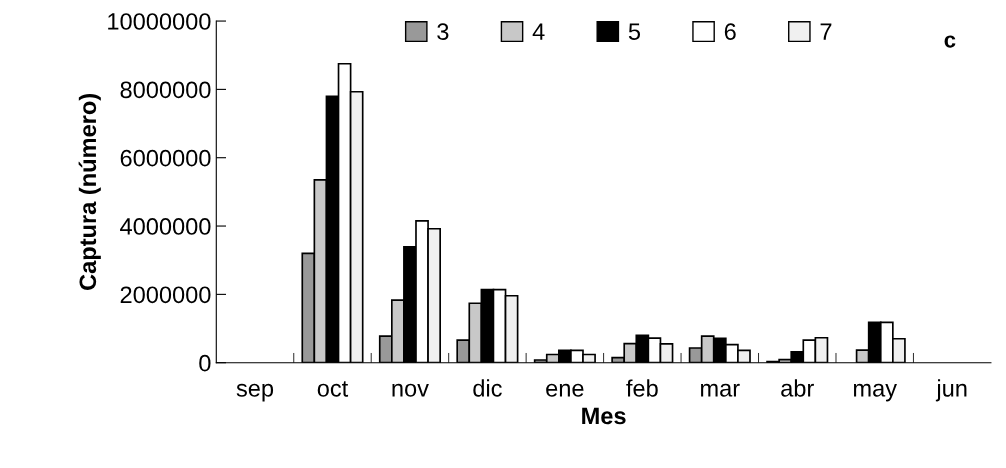 This screenshot has height=468, width=1006. I want to click on y-tick-label: 6000000, so click(165, 158).